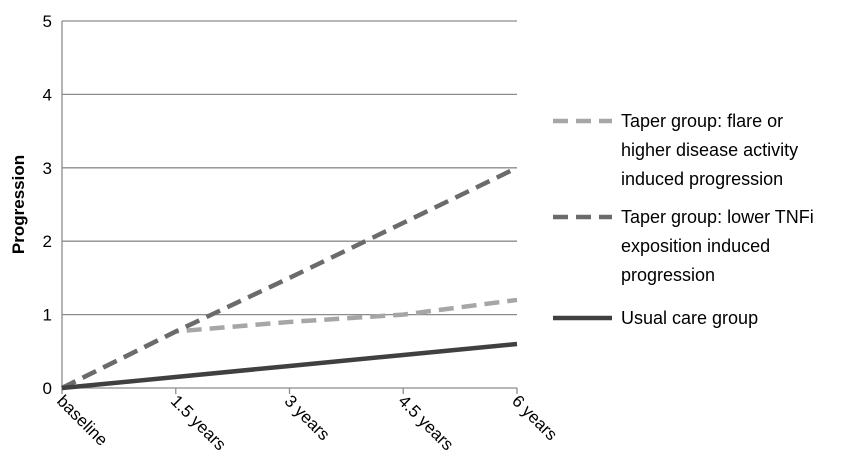  I want to click on y-tick-labels: 0 1 2 3 4 5, so click(47, 205).